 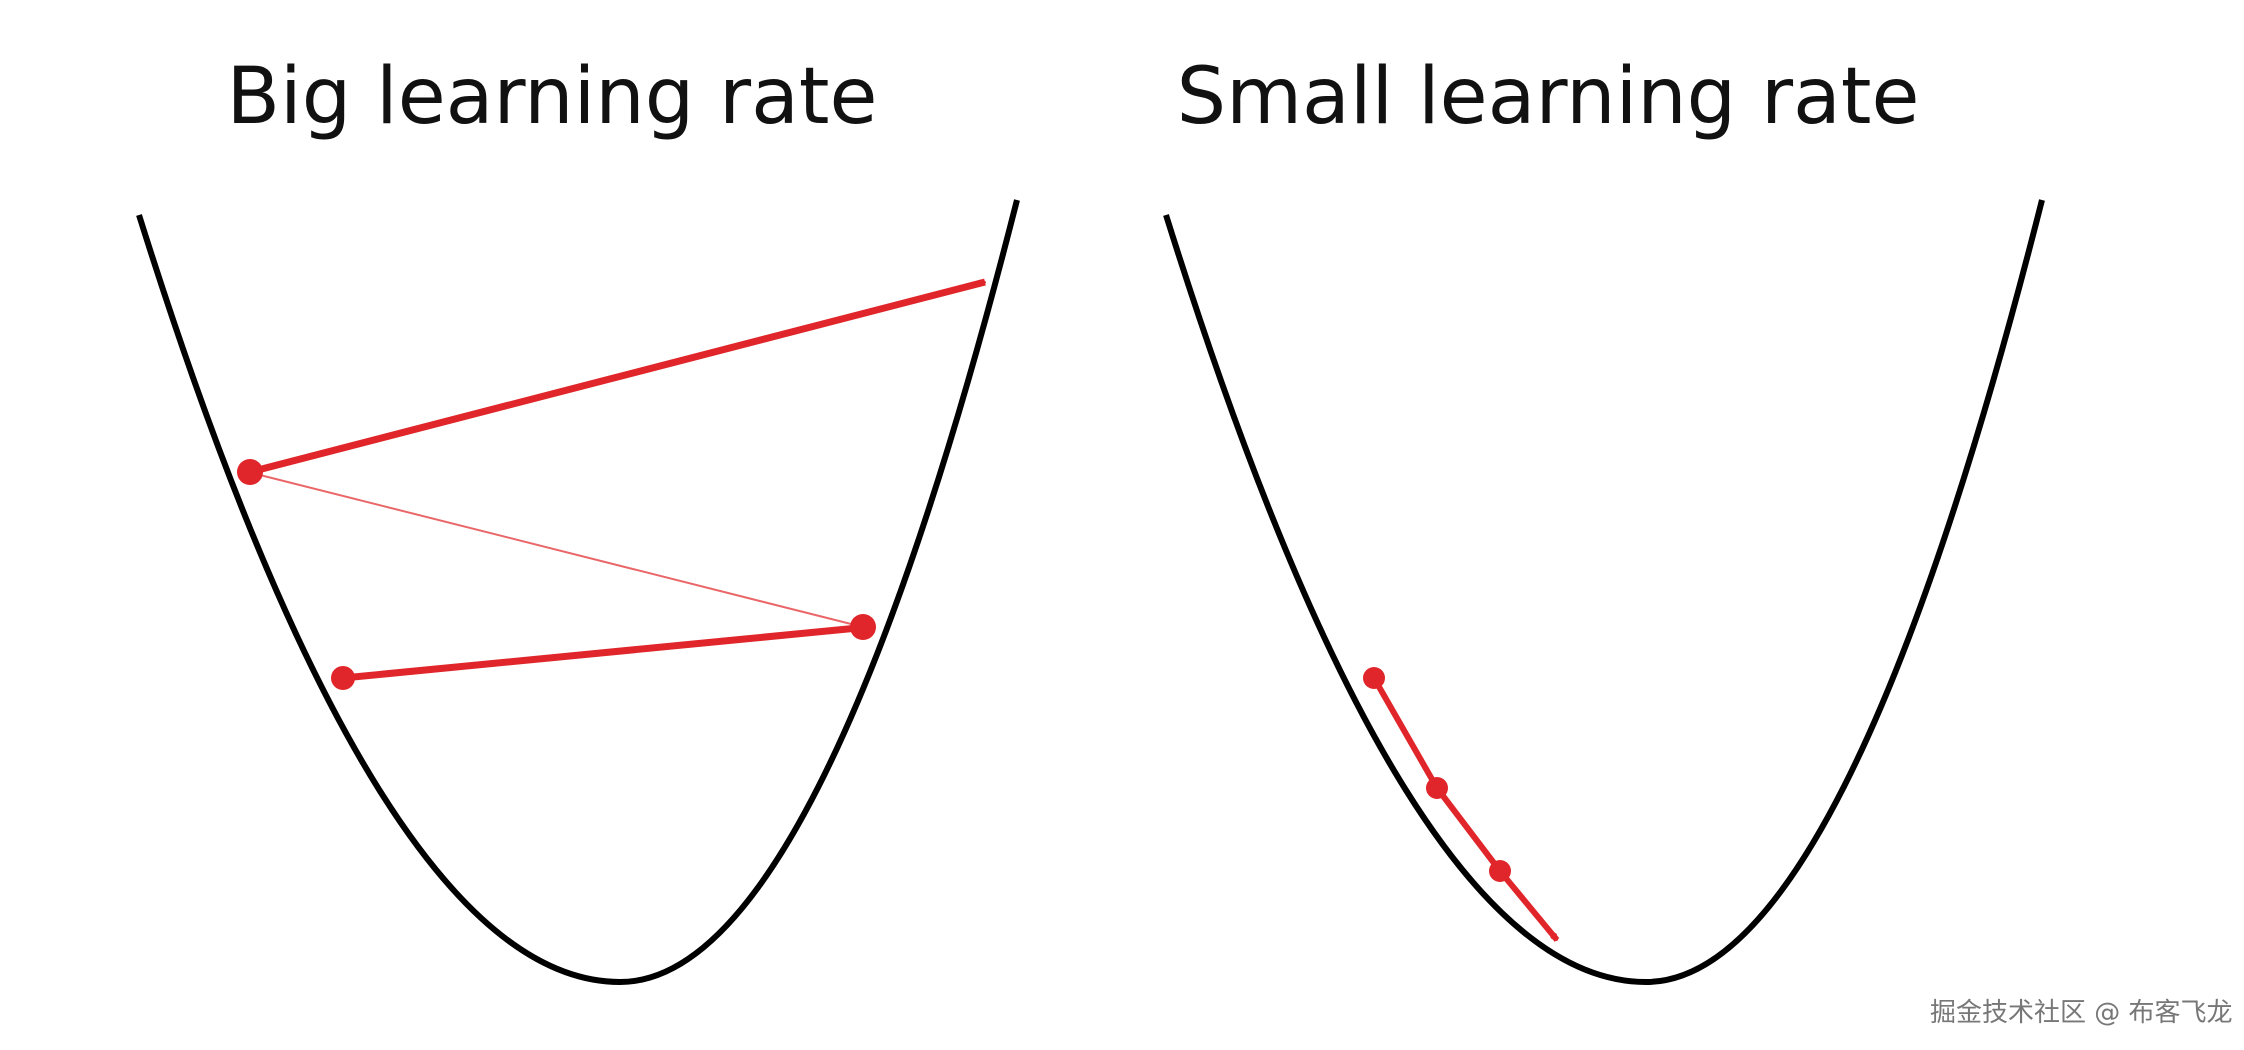 I want to click on big-learning-rate-title: Big learning rate, so click(x=552, y=97).